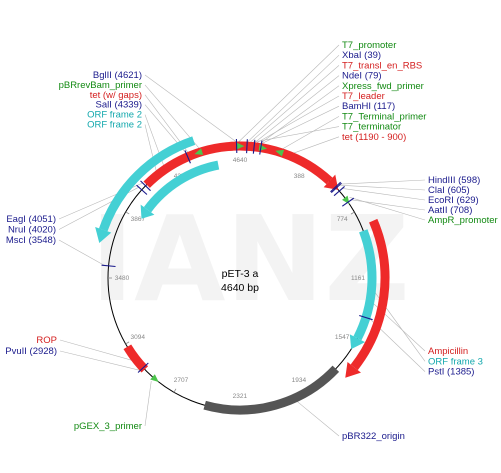  What do you see at coordinates (454, 180) in the screenshot?
I see `feature-label: HindIII (598)` at bounding box center [454, 180].